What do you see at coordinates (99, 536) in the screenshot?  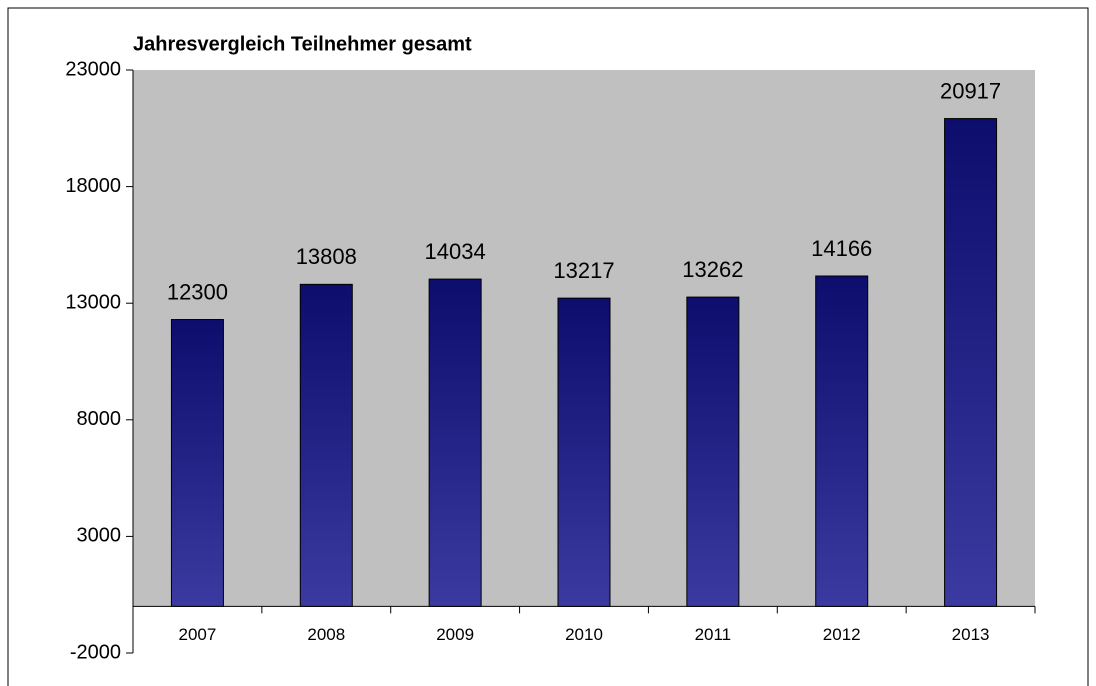 I see `y-tick-label: 3000` at bounding box center [99, 536].